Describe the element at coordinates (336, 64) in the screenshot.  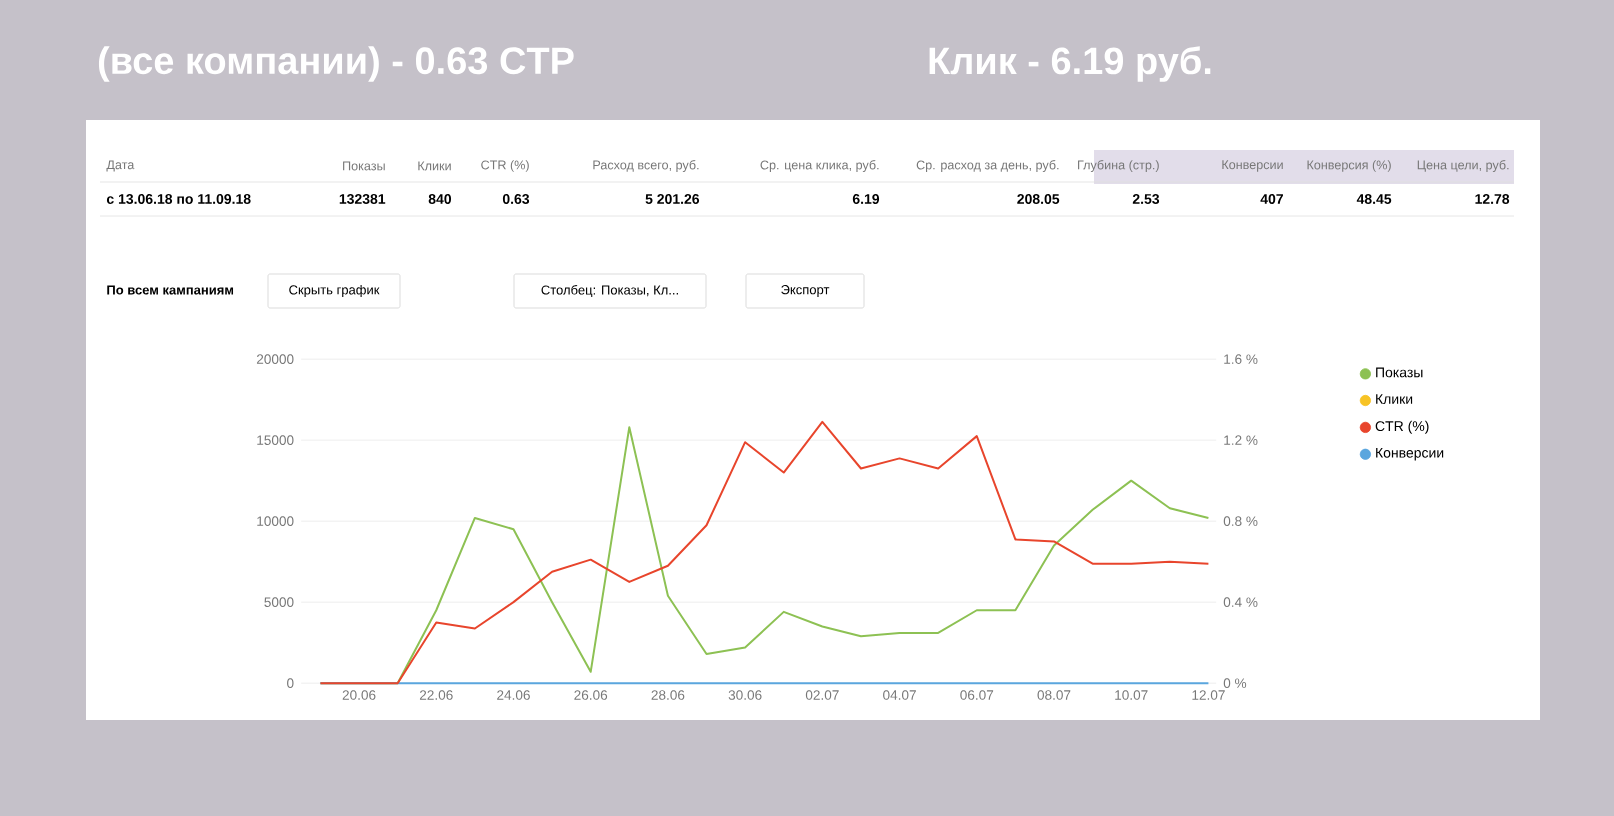
I see `chart-title: (все компании) - 0.63 CTP` at that location.